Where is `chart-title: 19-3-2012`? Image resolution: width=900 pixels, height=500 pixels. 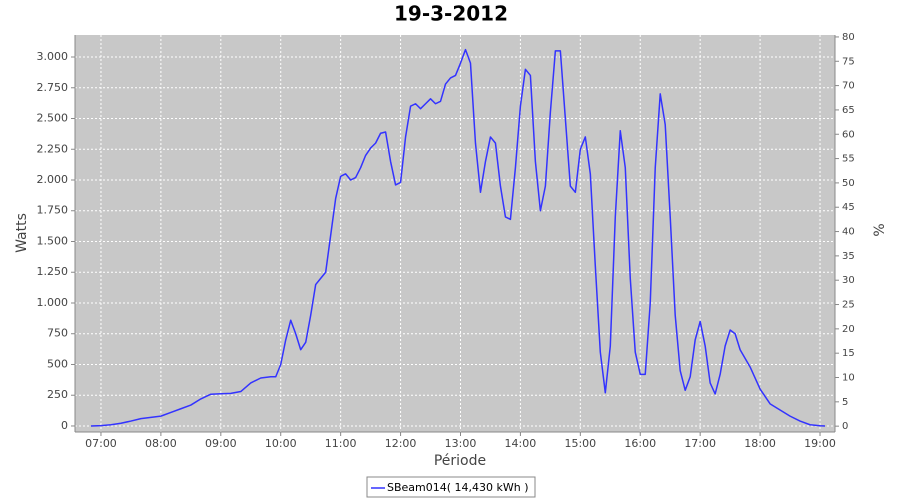
chart-title: 19-3-2012 is located at coordinates (451, 14).